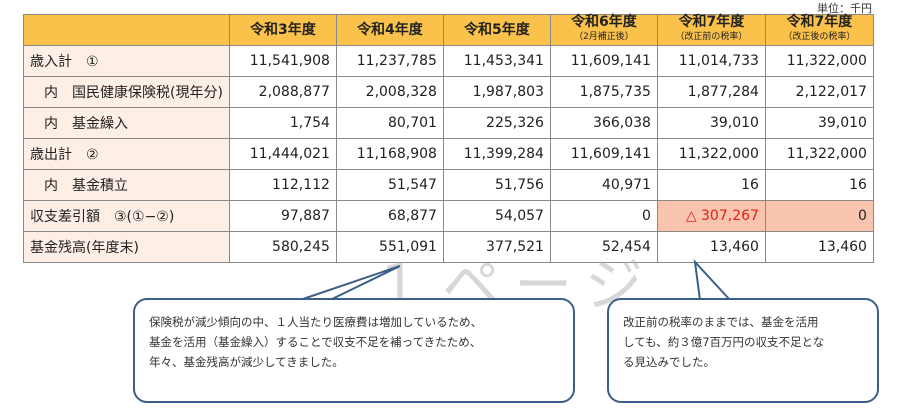  What do you see at coordinates (496, 185) in the screenshot?
I see `table-cell: 51,756` at bounding box center [496, 185].